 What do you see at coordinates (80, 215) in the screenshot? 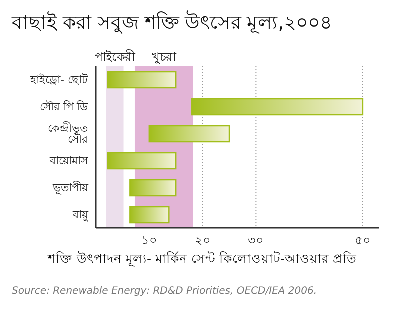
I see `y-tick-label: বায়ু` at bounding box center [80, 215].